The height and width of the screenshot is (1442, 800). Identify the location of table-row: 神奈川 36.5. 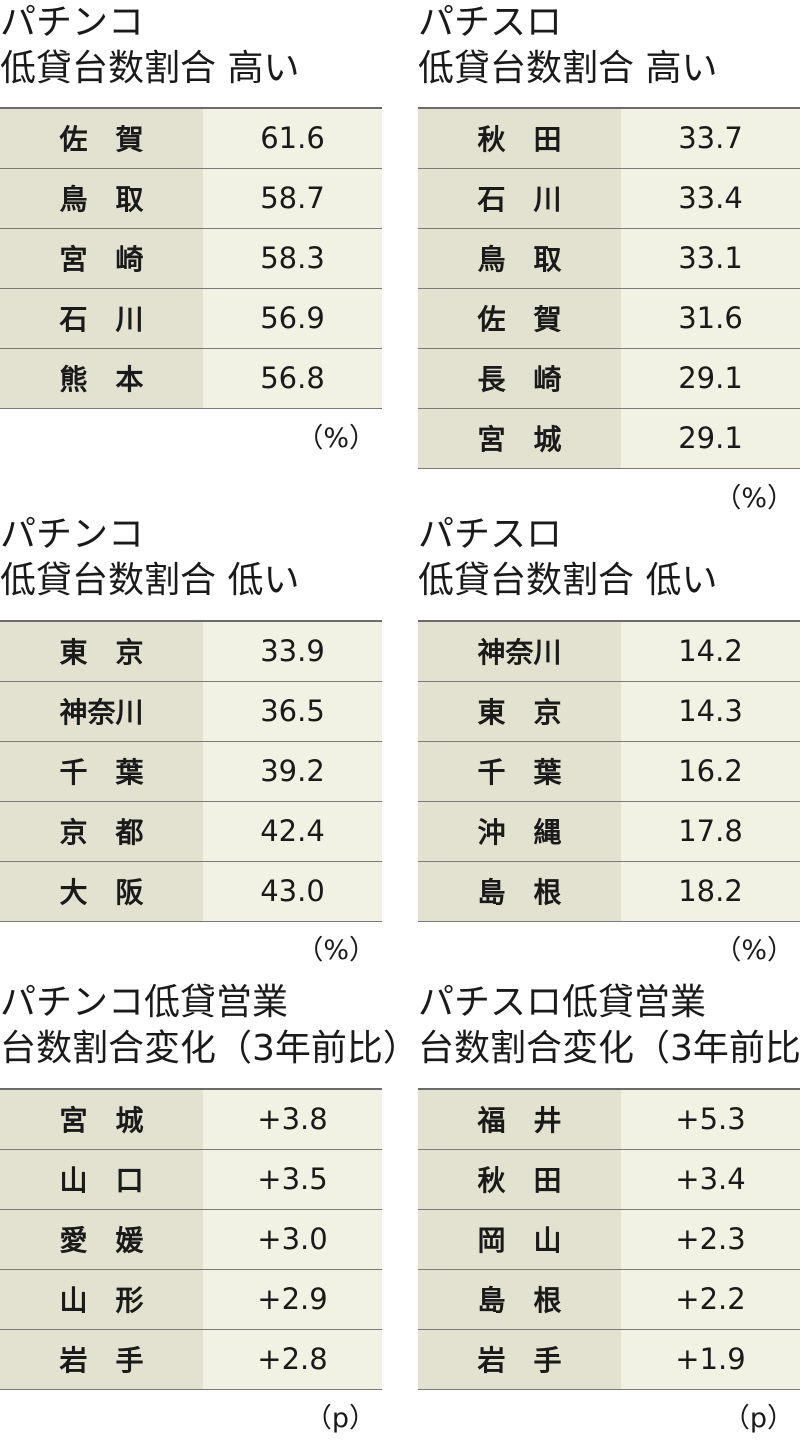
(191, 711).